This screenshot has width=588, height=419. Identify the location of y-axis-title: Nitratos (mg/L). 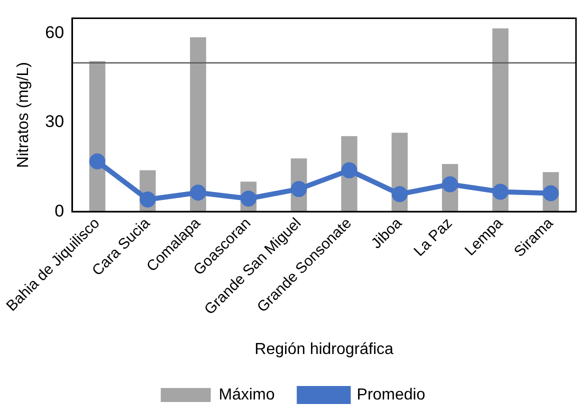
(23, 115).